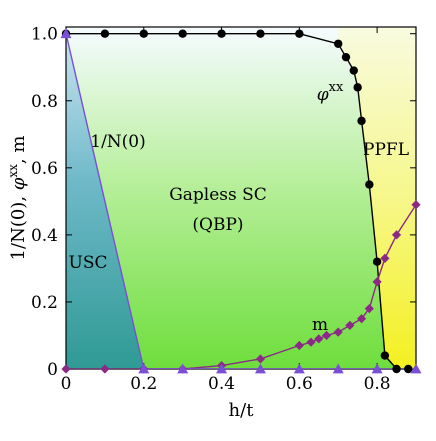 The height and width of the screenshot is (441, 436). Describe the element at coordinates (242, 410) in the screenshot. I see `x-axis-title: h/t` at that location.